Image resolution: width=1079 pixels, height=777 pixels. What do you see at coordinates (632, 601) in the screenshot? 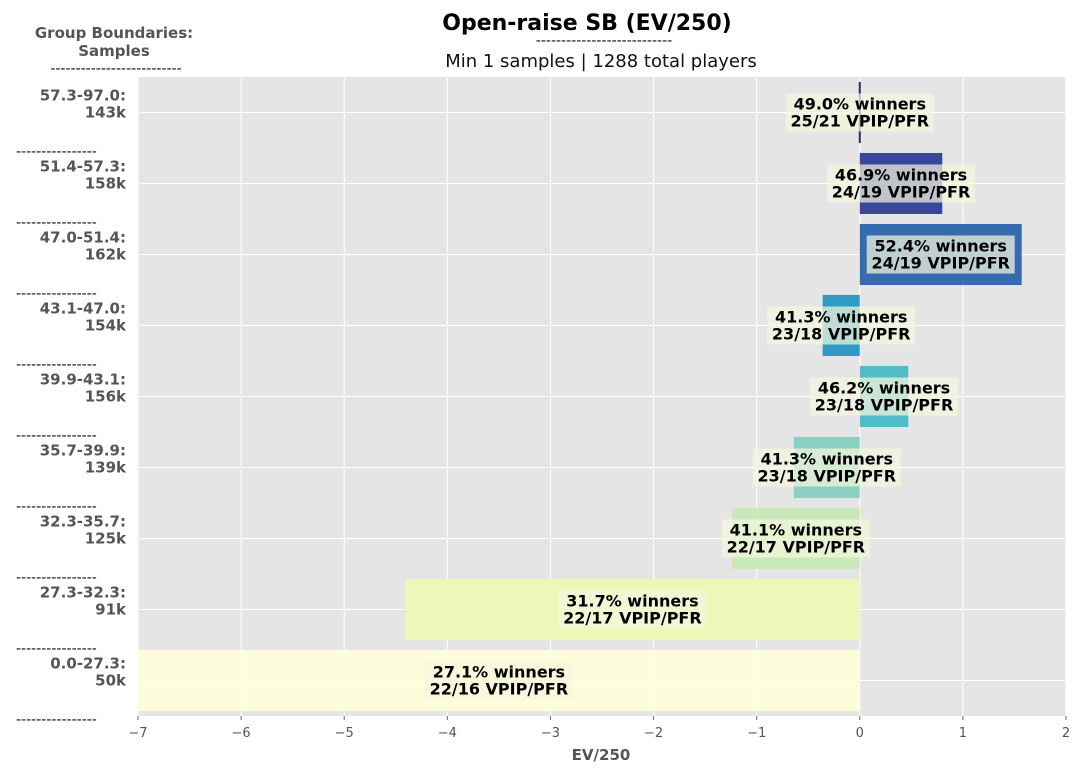
I see `annotation-winners: 31.7% winners` at bounding box center [632, 601].